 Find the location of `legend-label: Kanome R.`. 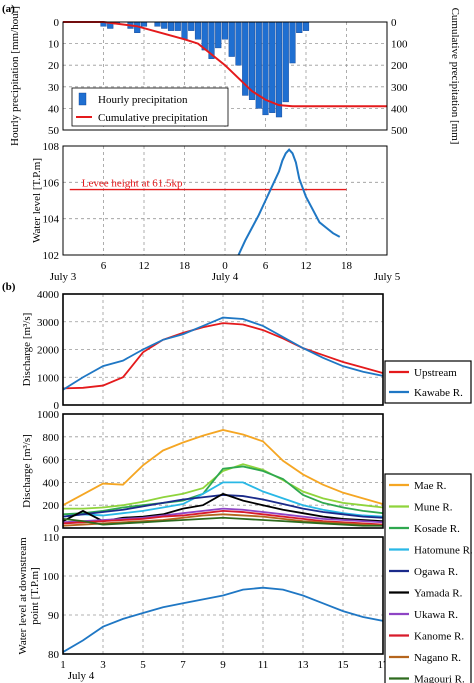

legend-label: Kanome R. is located at coordinates (439, 637).